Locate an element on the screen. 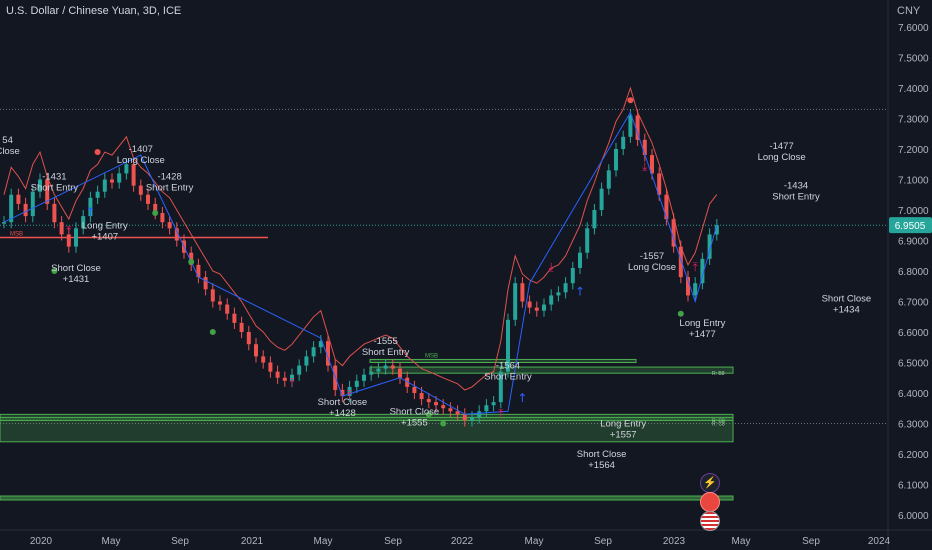 Image resolution: width=932 pixels, height=550 pixels. price-tick-label: 6.7000 is located at coordinates (913, 303).